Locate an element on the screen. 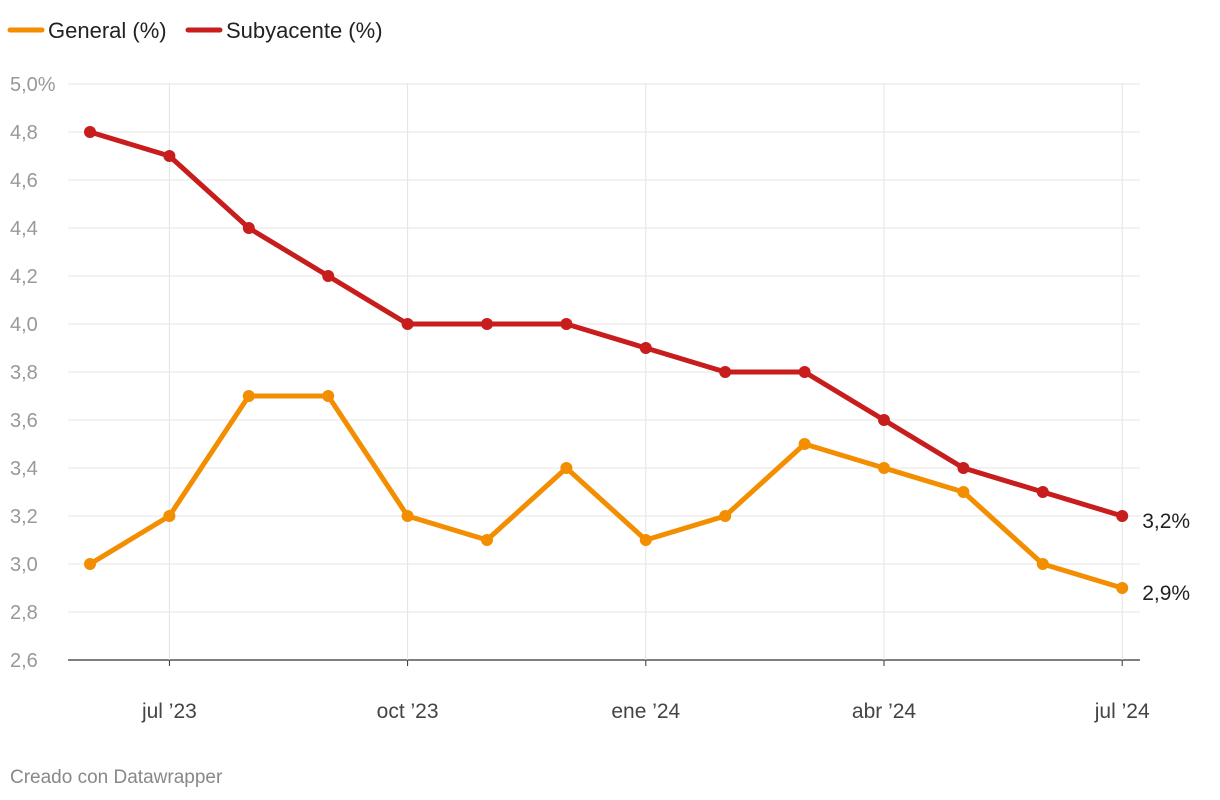 The image size is (1220, 800). y-tick-label: 3,6 is located at coordinates (24, 421).